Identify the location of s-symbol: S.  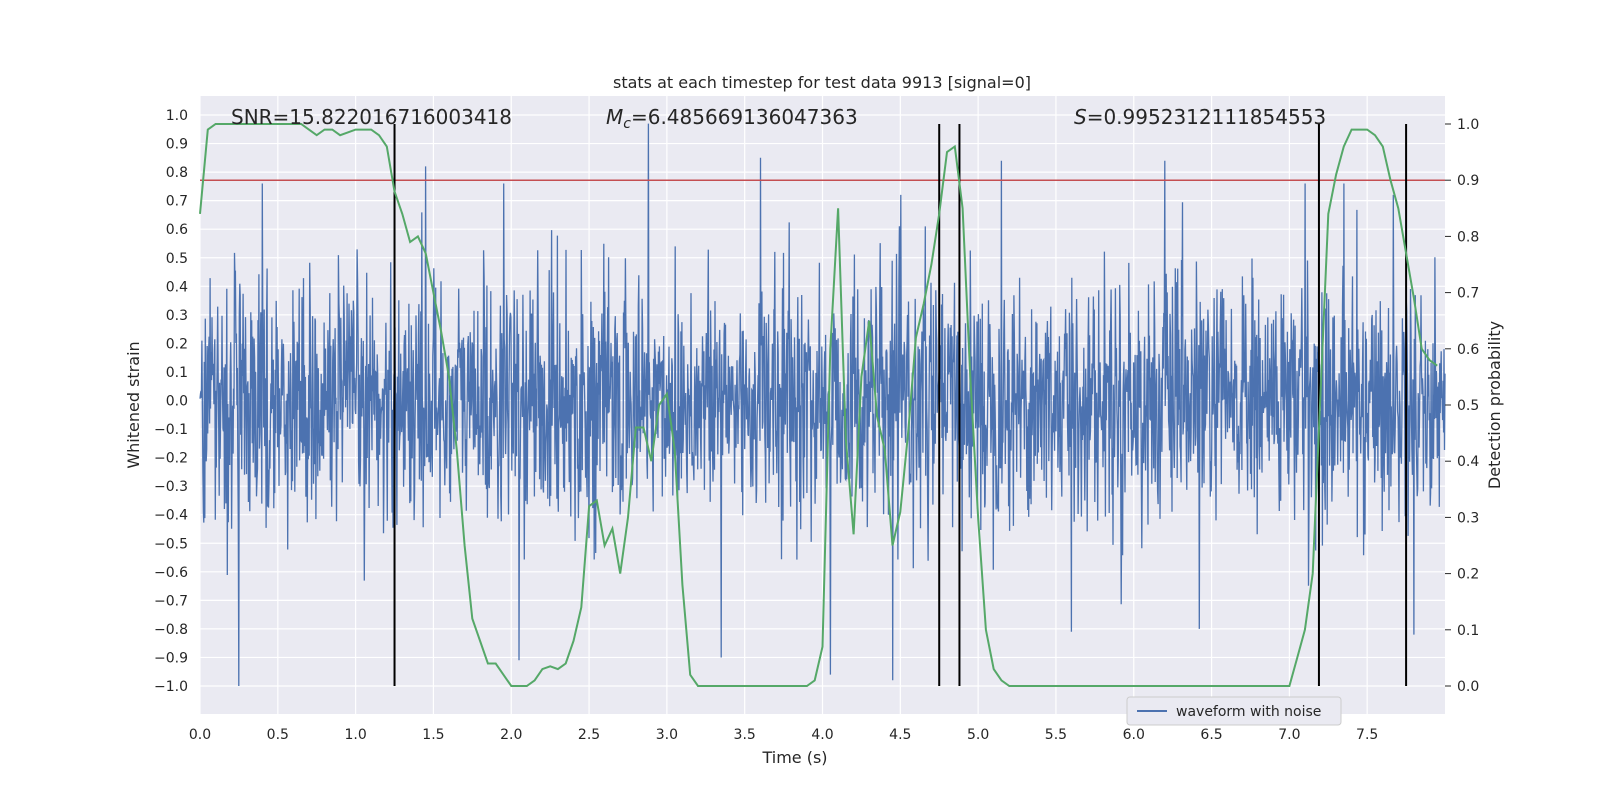
(1080, 117).